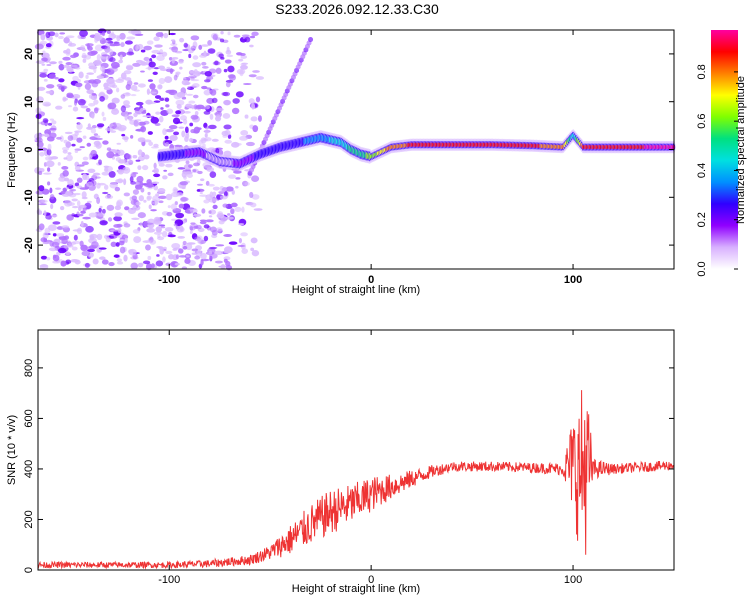 The image size is (750, 600). What do you see at coordinates (357, 9) in the screenshot?
I see `figure-title: S233.2026.092.12.33.C30` at bounding box center [357, 9].